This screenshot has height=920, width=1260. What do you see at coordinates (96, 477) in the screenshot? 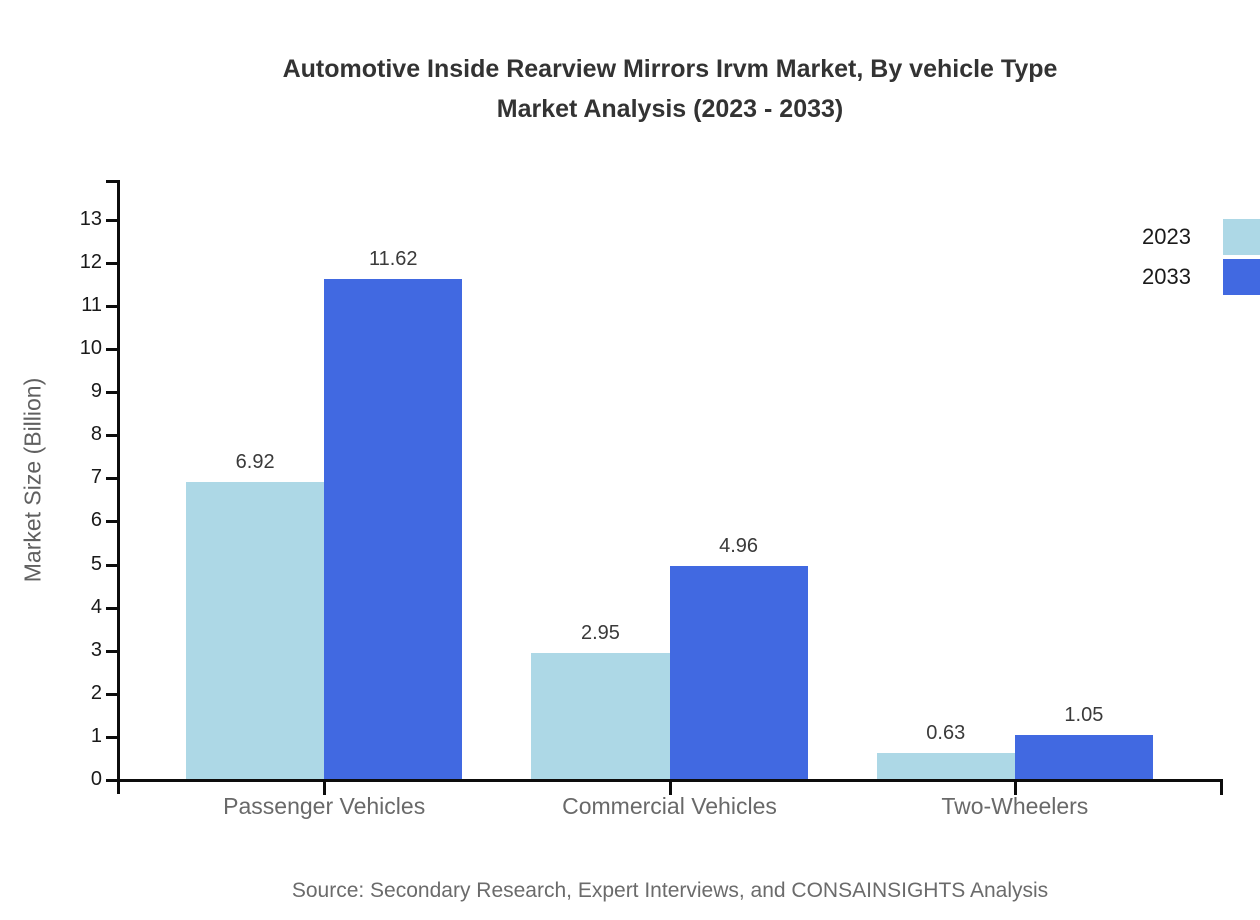
I see `y-tick-label: 7` at bounding box center [96, 477].